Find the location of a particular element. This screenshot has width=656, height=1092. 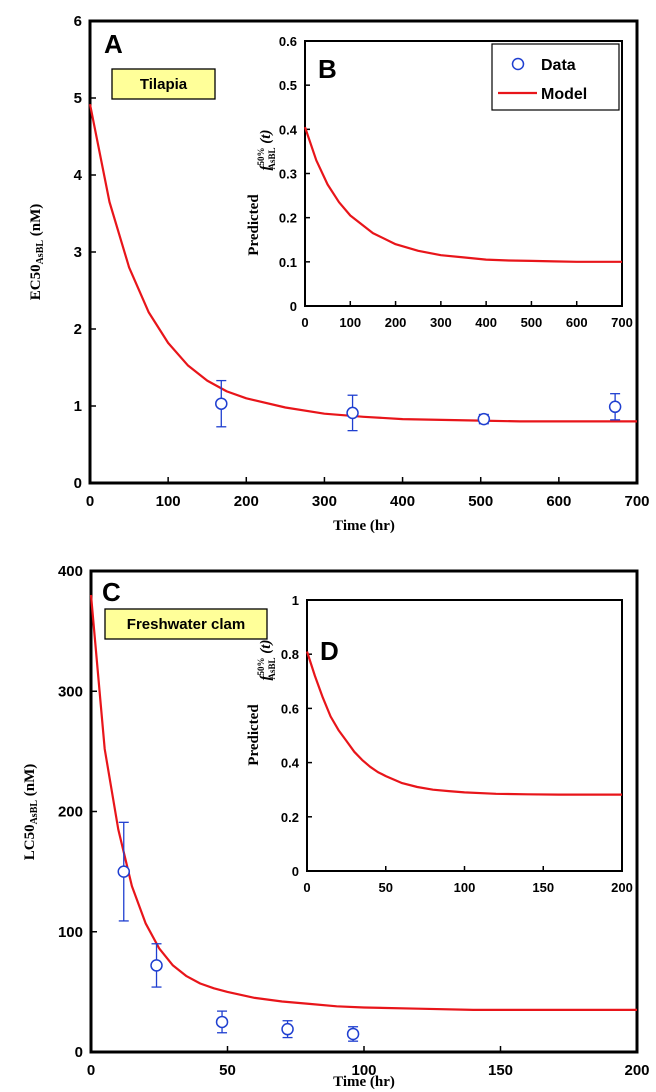

y-tick-label: 400 is located at coordinates (70, 571).